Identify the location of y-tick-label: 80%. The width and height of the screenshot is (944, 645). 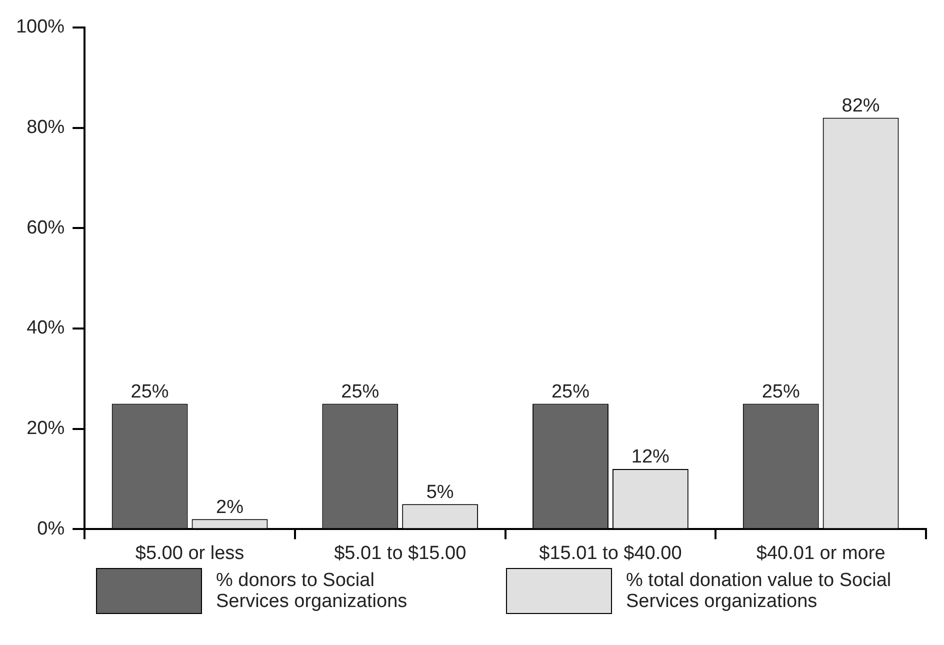
(45, 127).